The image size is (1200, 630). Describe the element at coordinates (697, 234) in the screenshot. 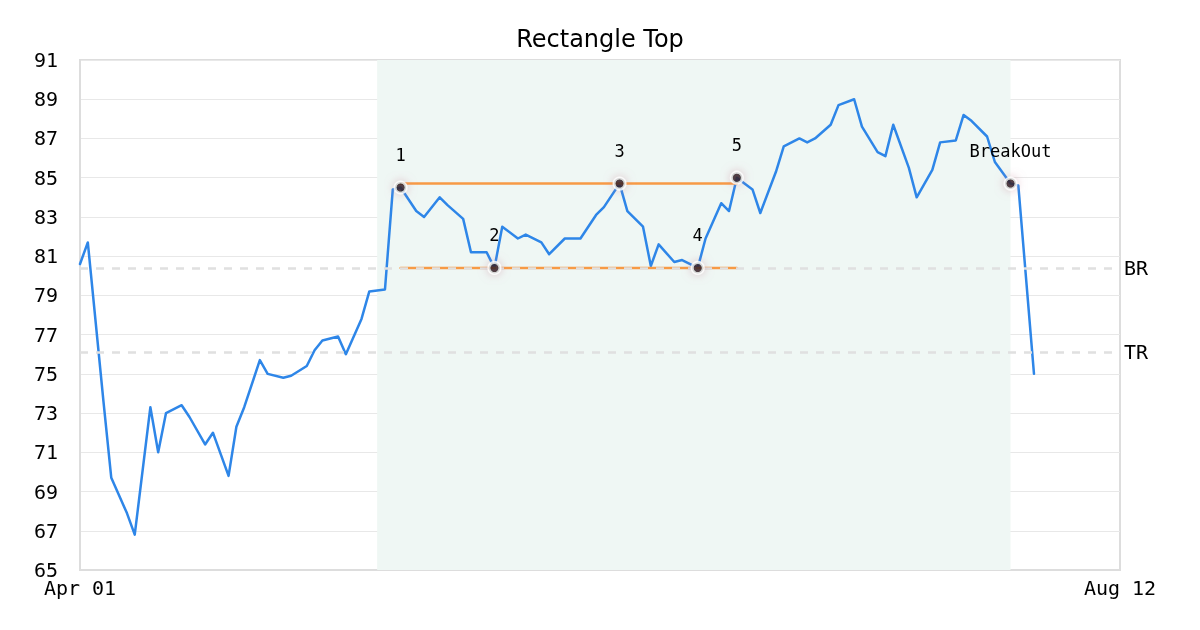

I see `annotation: 4` at that location.